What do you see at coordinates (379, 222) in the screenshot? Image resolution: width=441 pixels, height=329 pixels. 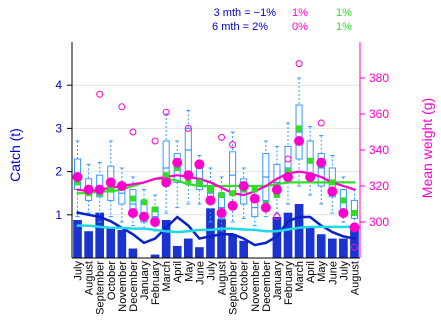 I see `y-right-tick-label: 300` at bounding box center [379, 222].